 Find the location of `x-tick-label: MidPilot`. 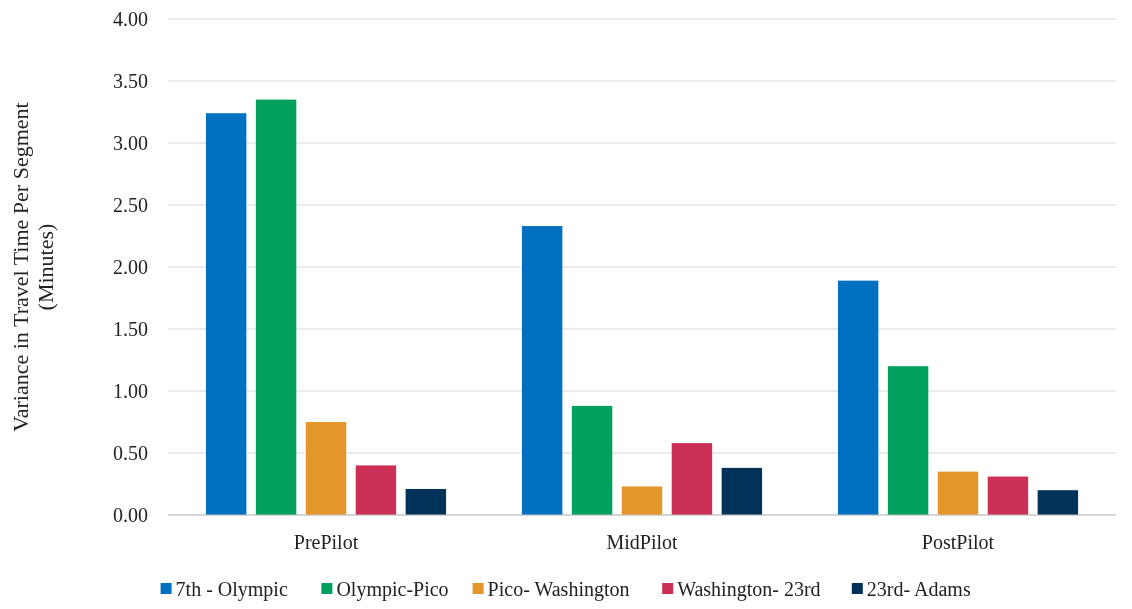

x-tick-label: MidPilot is located at coordinates (642, 542).